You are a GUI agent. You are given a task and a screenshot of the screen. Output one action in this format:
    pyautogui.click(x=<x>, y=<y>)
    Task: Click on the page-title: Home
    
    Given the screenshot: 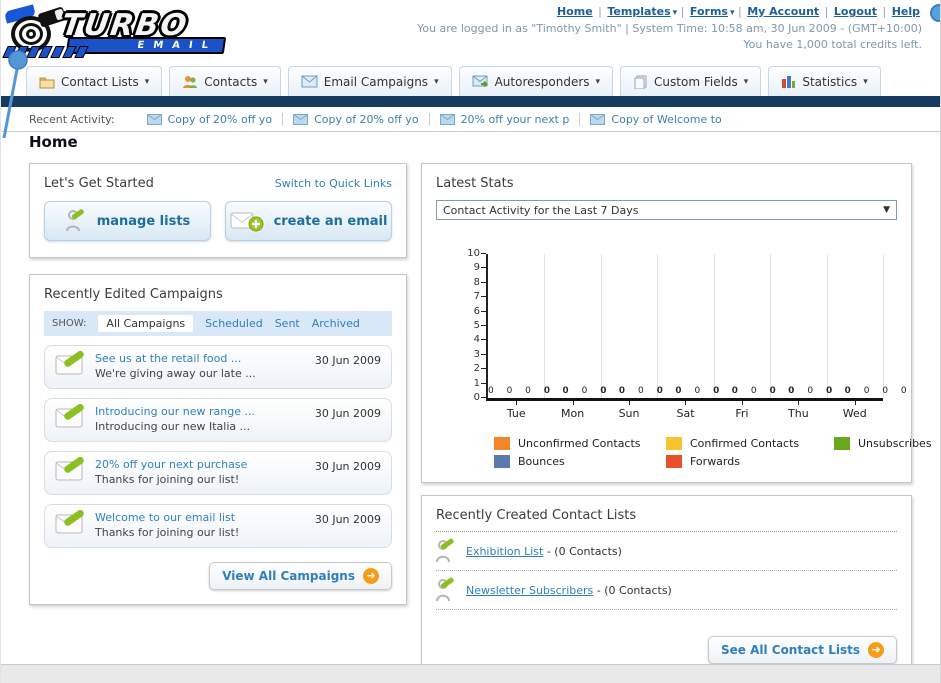 What is the action you would take?
    pyautogui.click(x=53, y=142)
    